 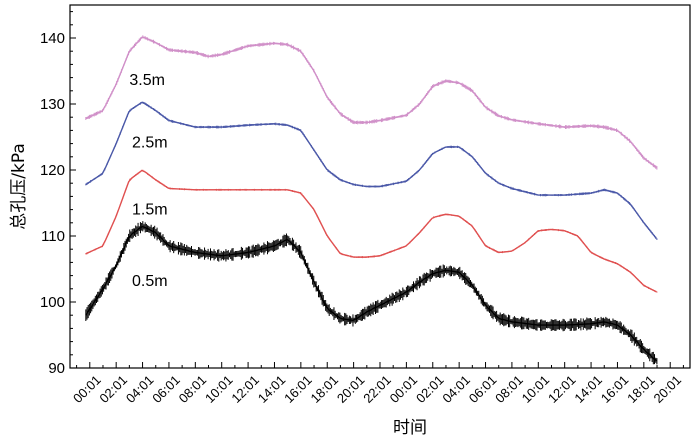 I want to click on y-tick-label: 90, so click(x=56, y=368).